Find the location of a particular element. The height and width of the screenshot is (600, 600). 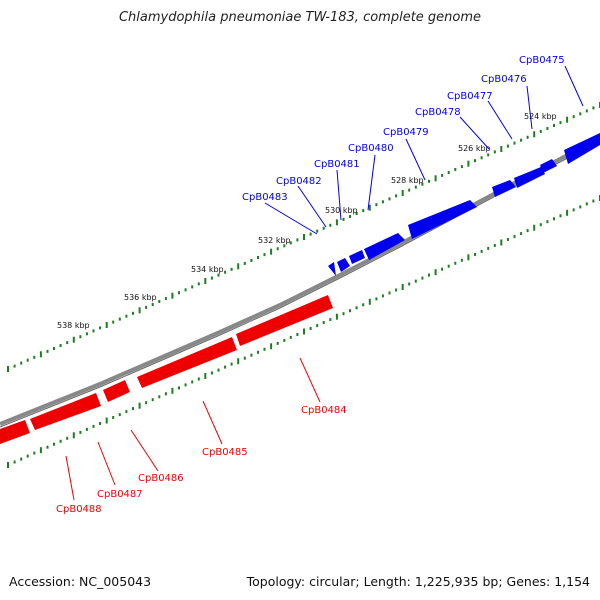

scale-label-534: 534 kbp is located at coordinates (207, 269).